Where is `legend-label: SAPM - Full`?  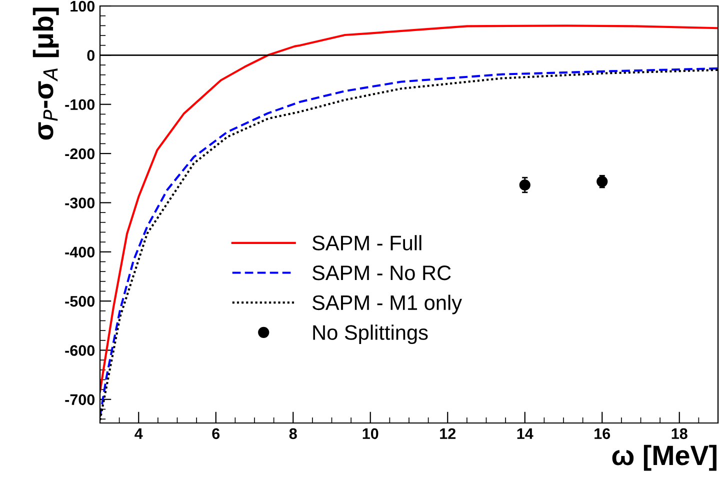
legend-label: SAPM - Full is located at coordinates (367, 242).